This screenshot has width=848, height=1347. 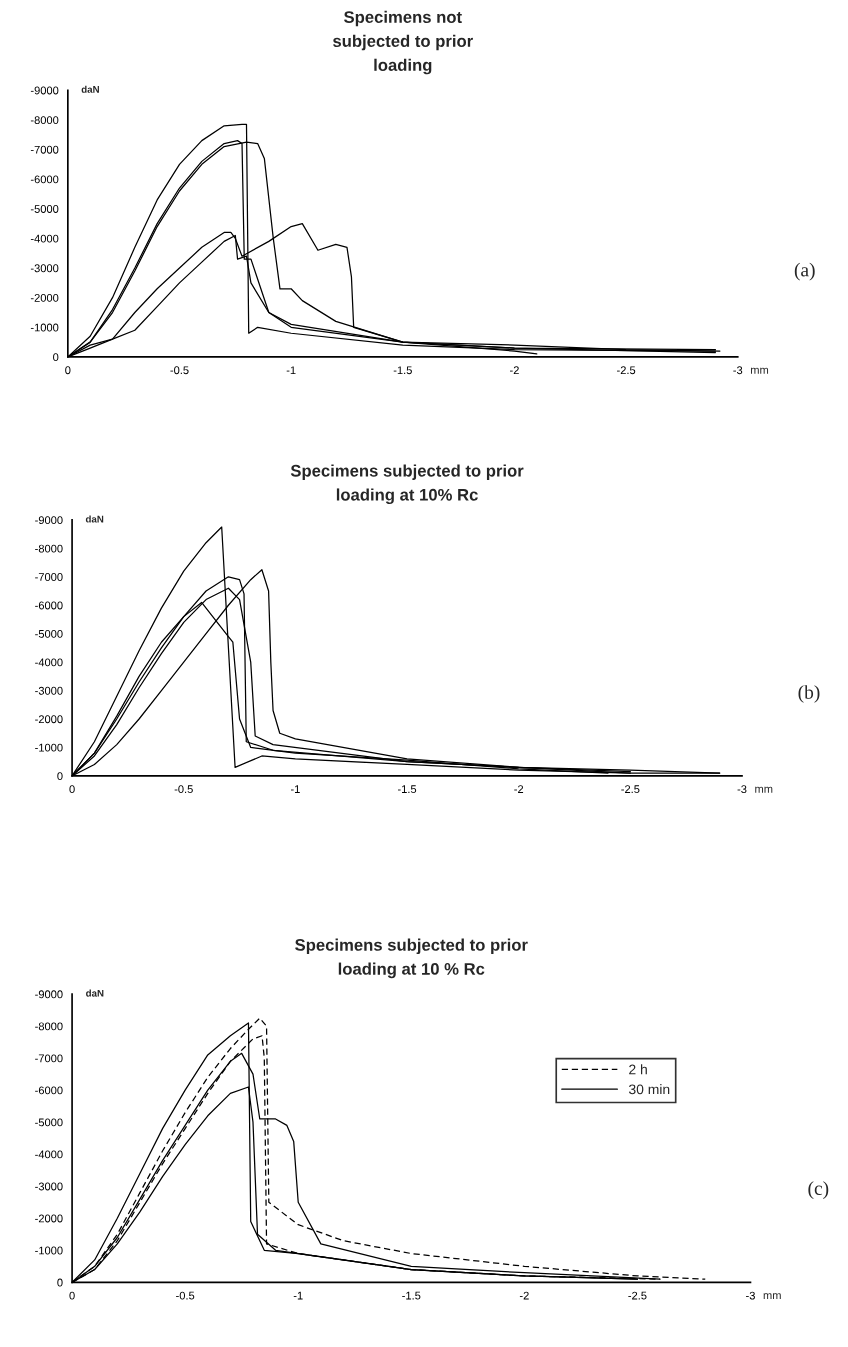 What do you see at coordinates (809, 694) in the screenshot?
I see `text: (b)` at bounding box center [809, 694].